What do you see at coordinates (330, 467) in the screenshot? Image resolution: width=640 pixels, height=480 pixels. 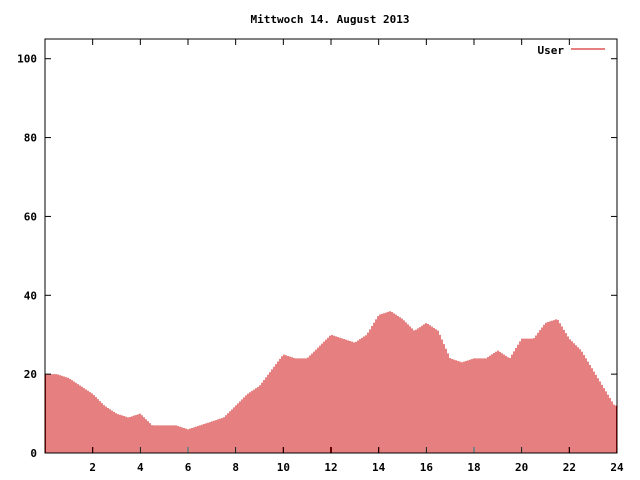 I see `x-tick-label: 12` at bounding box center [330, 467].